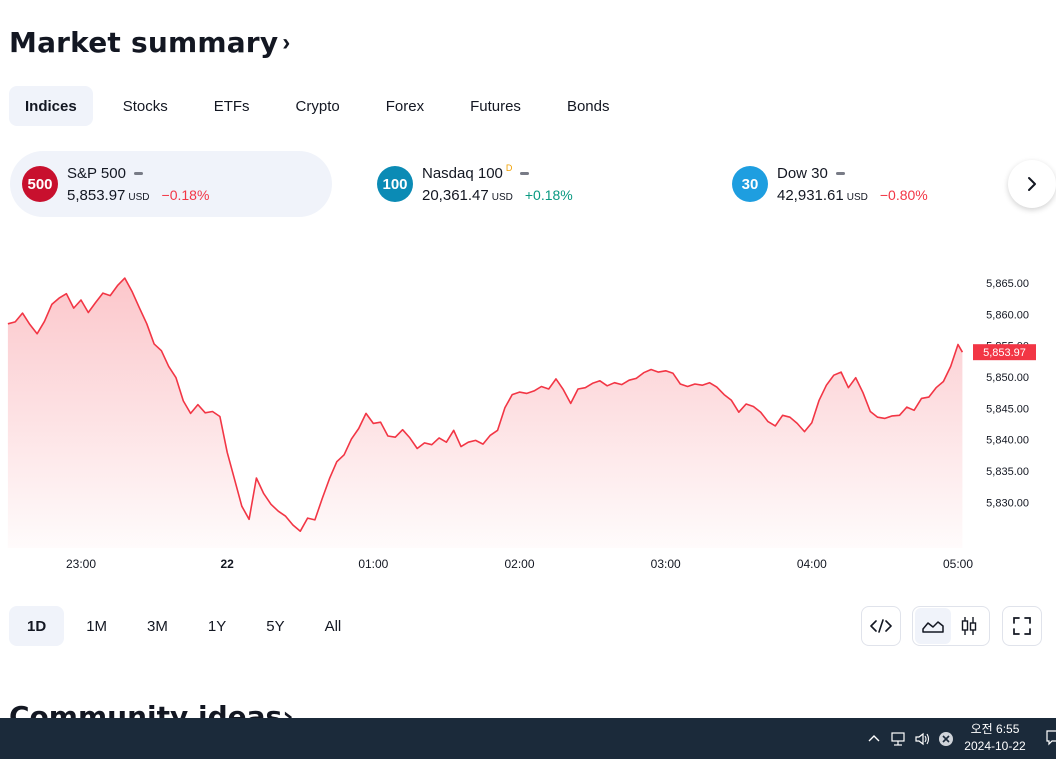  I want to click on page-title: Market summary, so click(144, 42).